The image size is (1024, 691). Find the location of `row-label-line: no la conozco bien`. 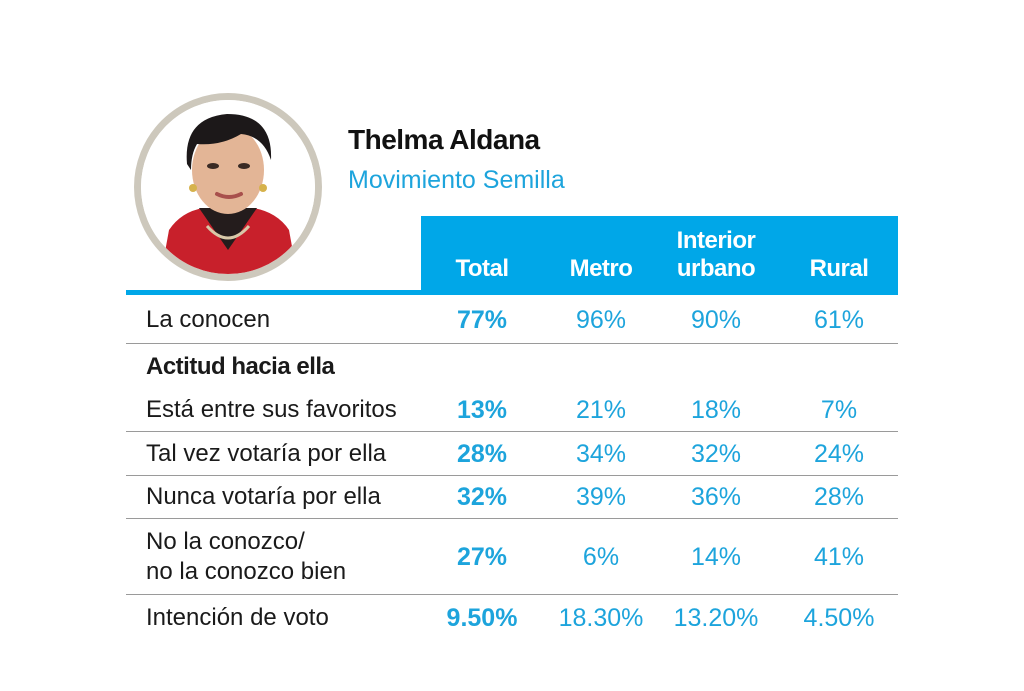

row-label-line: no la conozco bien is located at coordinates (246, 571).